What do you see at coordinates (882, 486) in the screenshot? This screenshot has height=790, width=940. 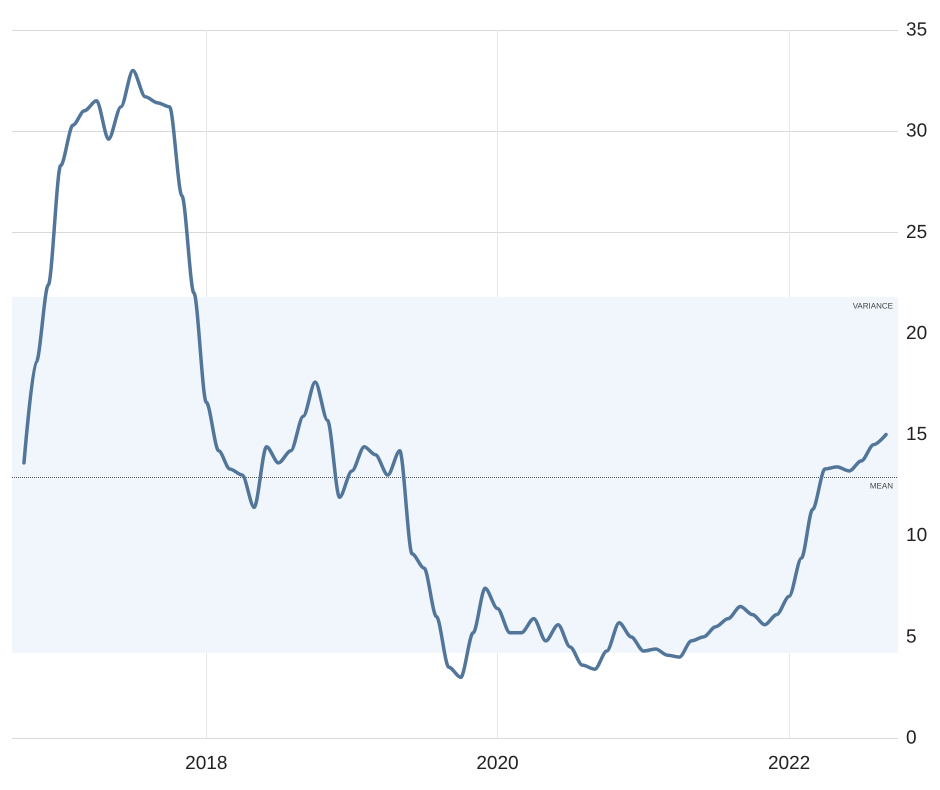 I see `ref-line-label: MEAN` at bounding box center [882, 486].